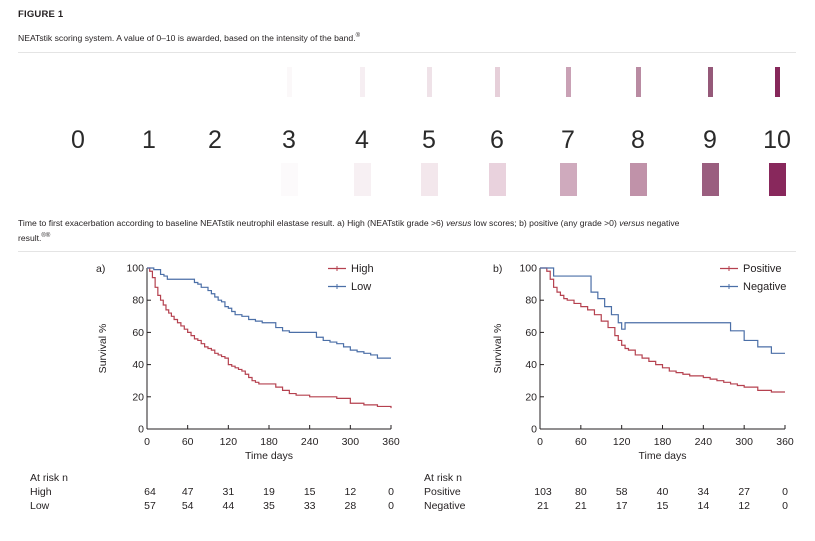 This screenshot has height=541, width=815. Describe the element at coordinates (350, 506) in the screenshot. I see `panel-a-at-risk-value: 28` at that location.